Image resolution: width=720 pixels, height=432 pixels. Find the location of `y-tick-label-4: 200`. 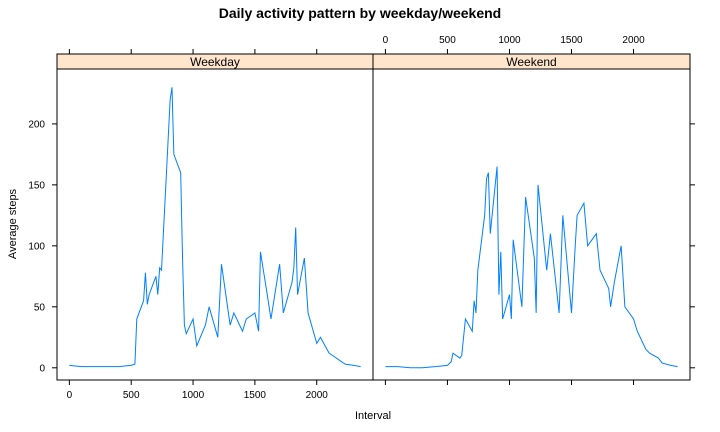

y-tick-label-4: 200 is located at coordinates (36, 124).